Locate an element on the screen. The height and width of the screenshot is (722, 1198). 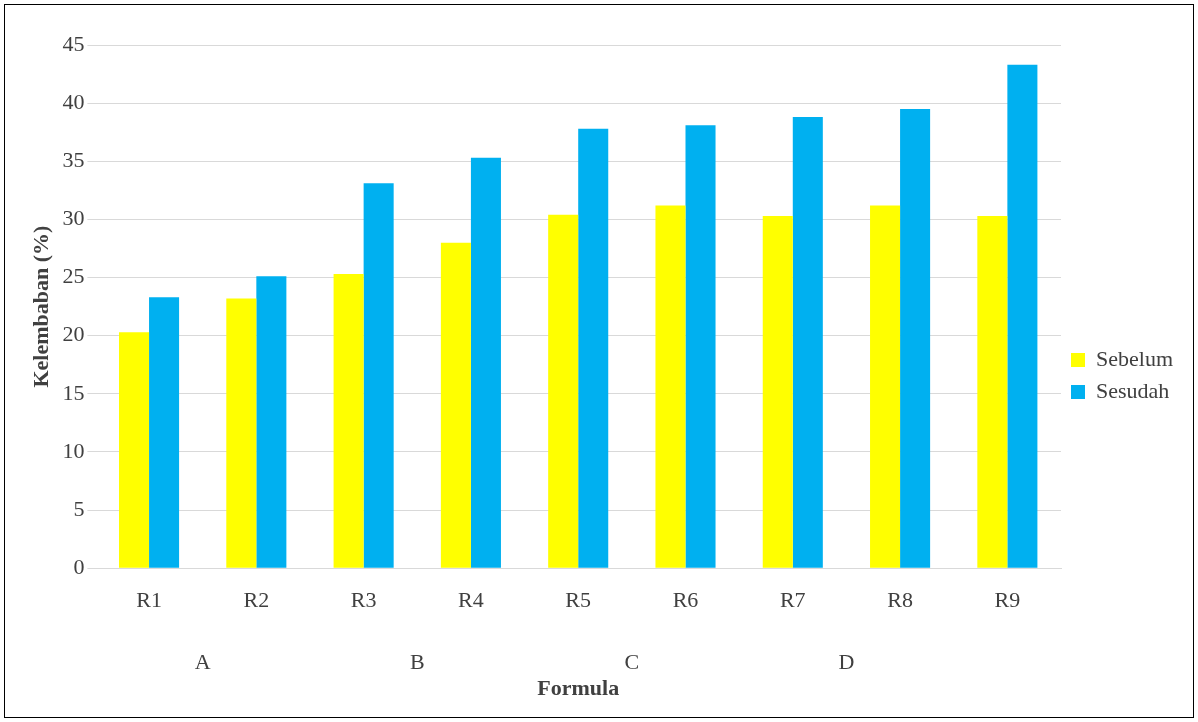
x-tick-label: R6 is located at coordinates (685, 600).